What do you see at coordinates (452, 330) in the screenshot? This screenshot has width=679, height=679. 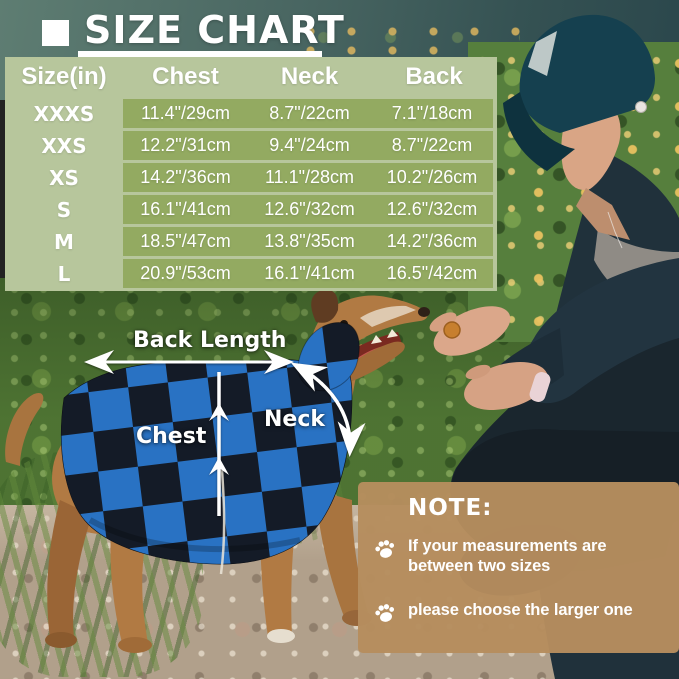 I see `dog-treat` at bounding box center [452, 330].